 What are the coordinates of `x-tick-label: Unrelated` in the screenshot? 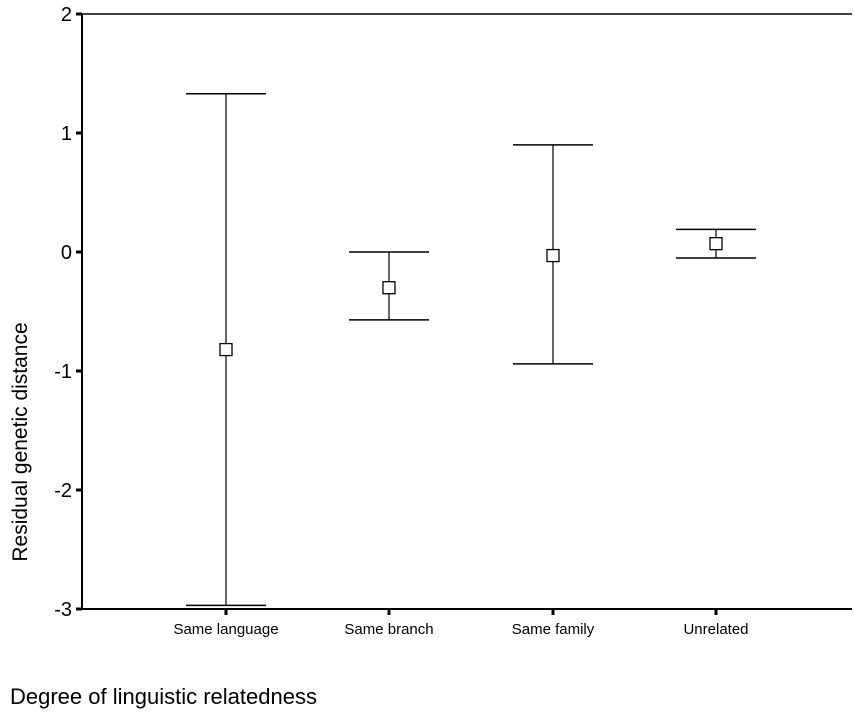 It's located at (715, 629).